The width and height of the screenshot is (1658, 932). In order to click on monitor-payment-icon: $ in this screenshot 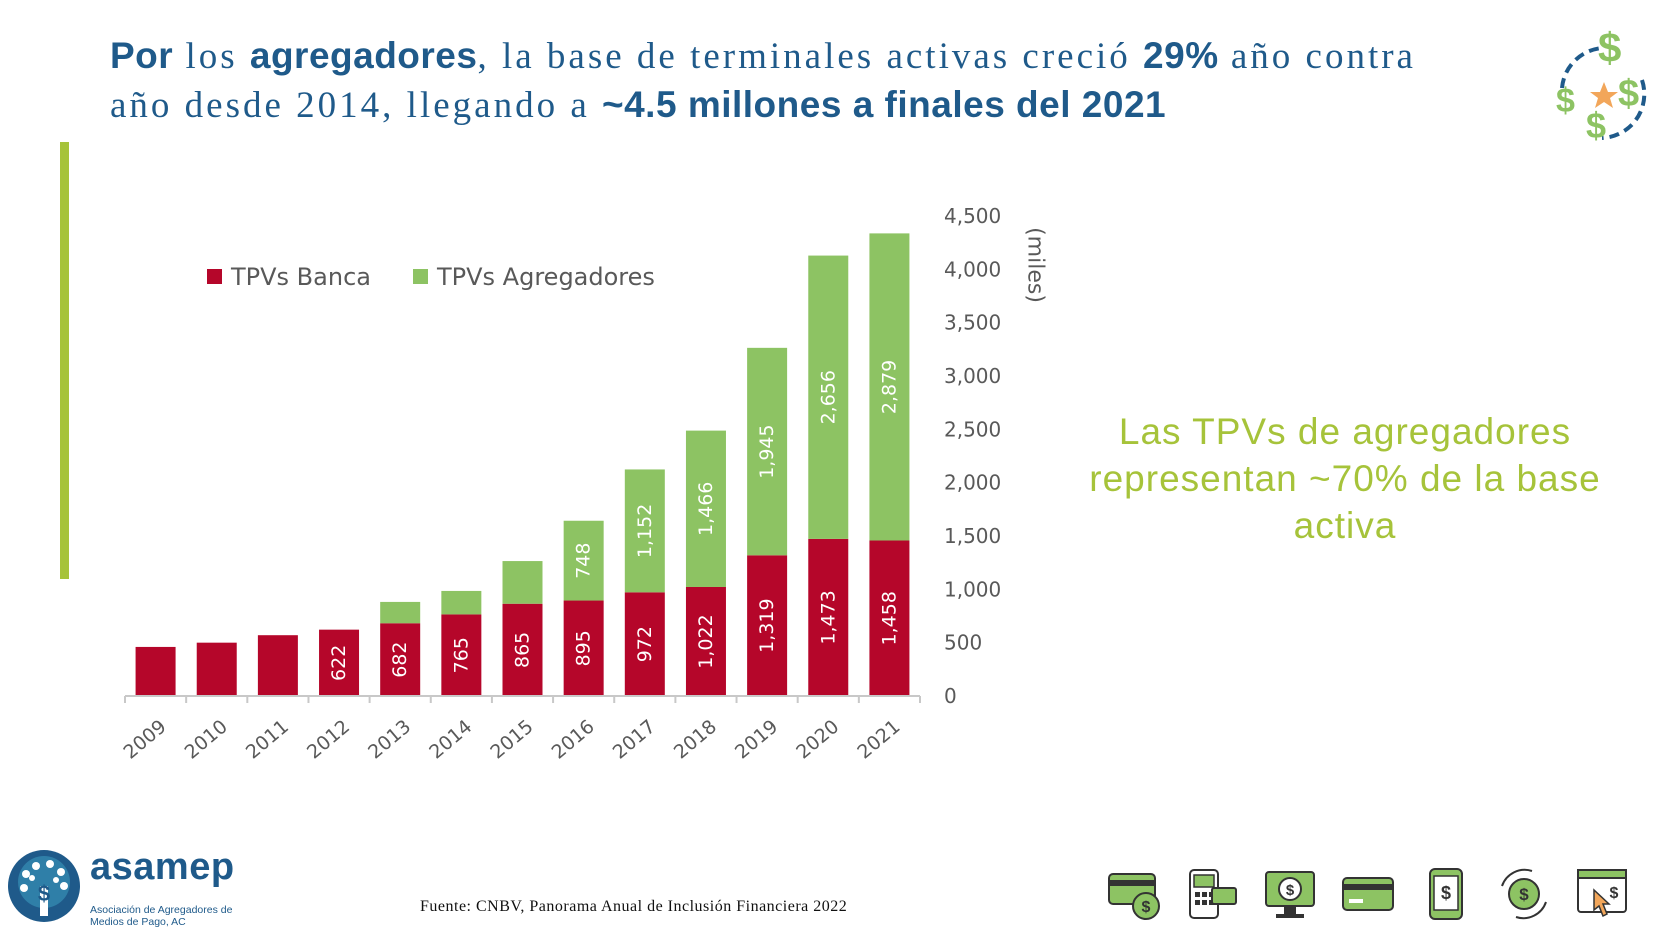, I will do `click(1290, 894)`.